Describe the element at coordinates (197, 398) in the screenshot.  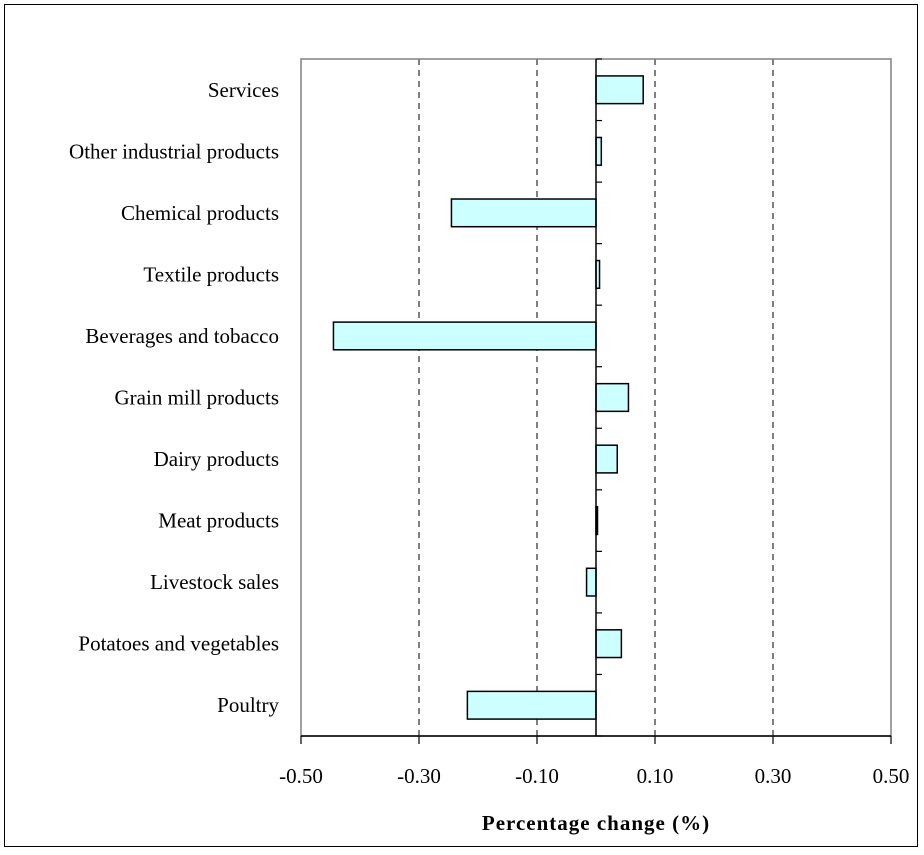
I see `category-label: Grain mill products` at that location.